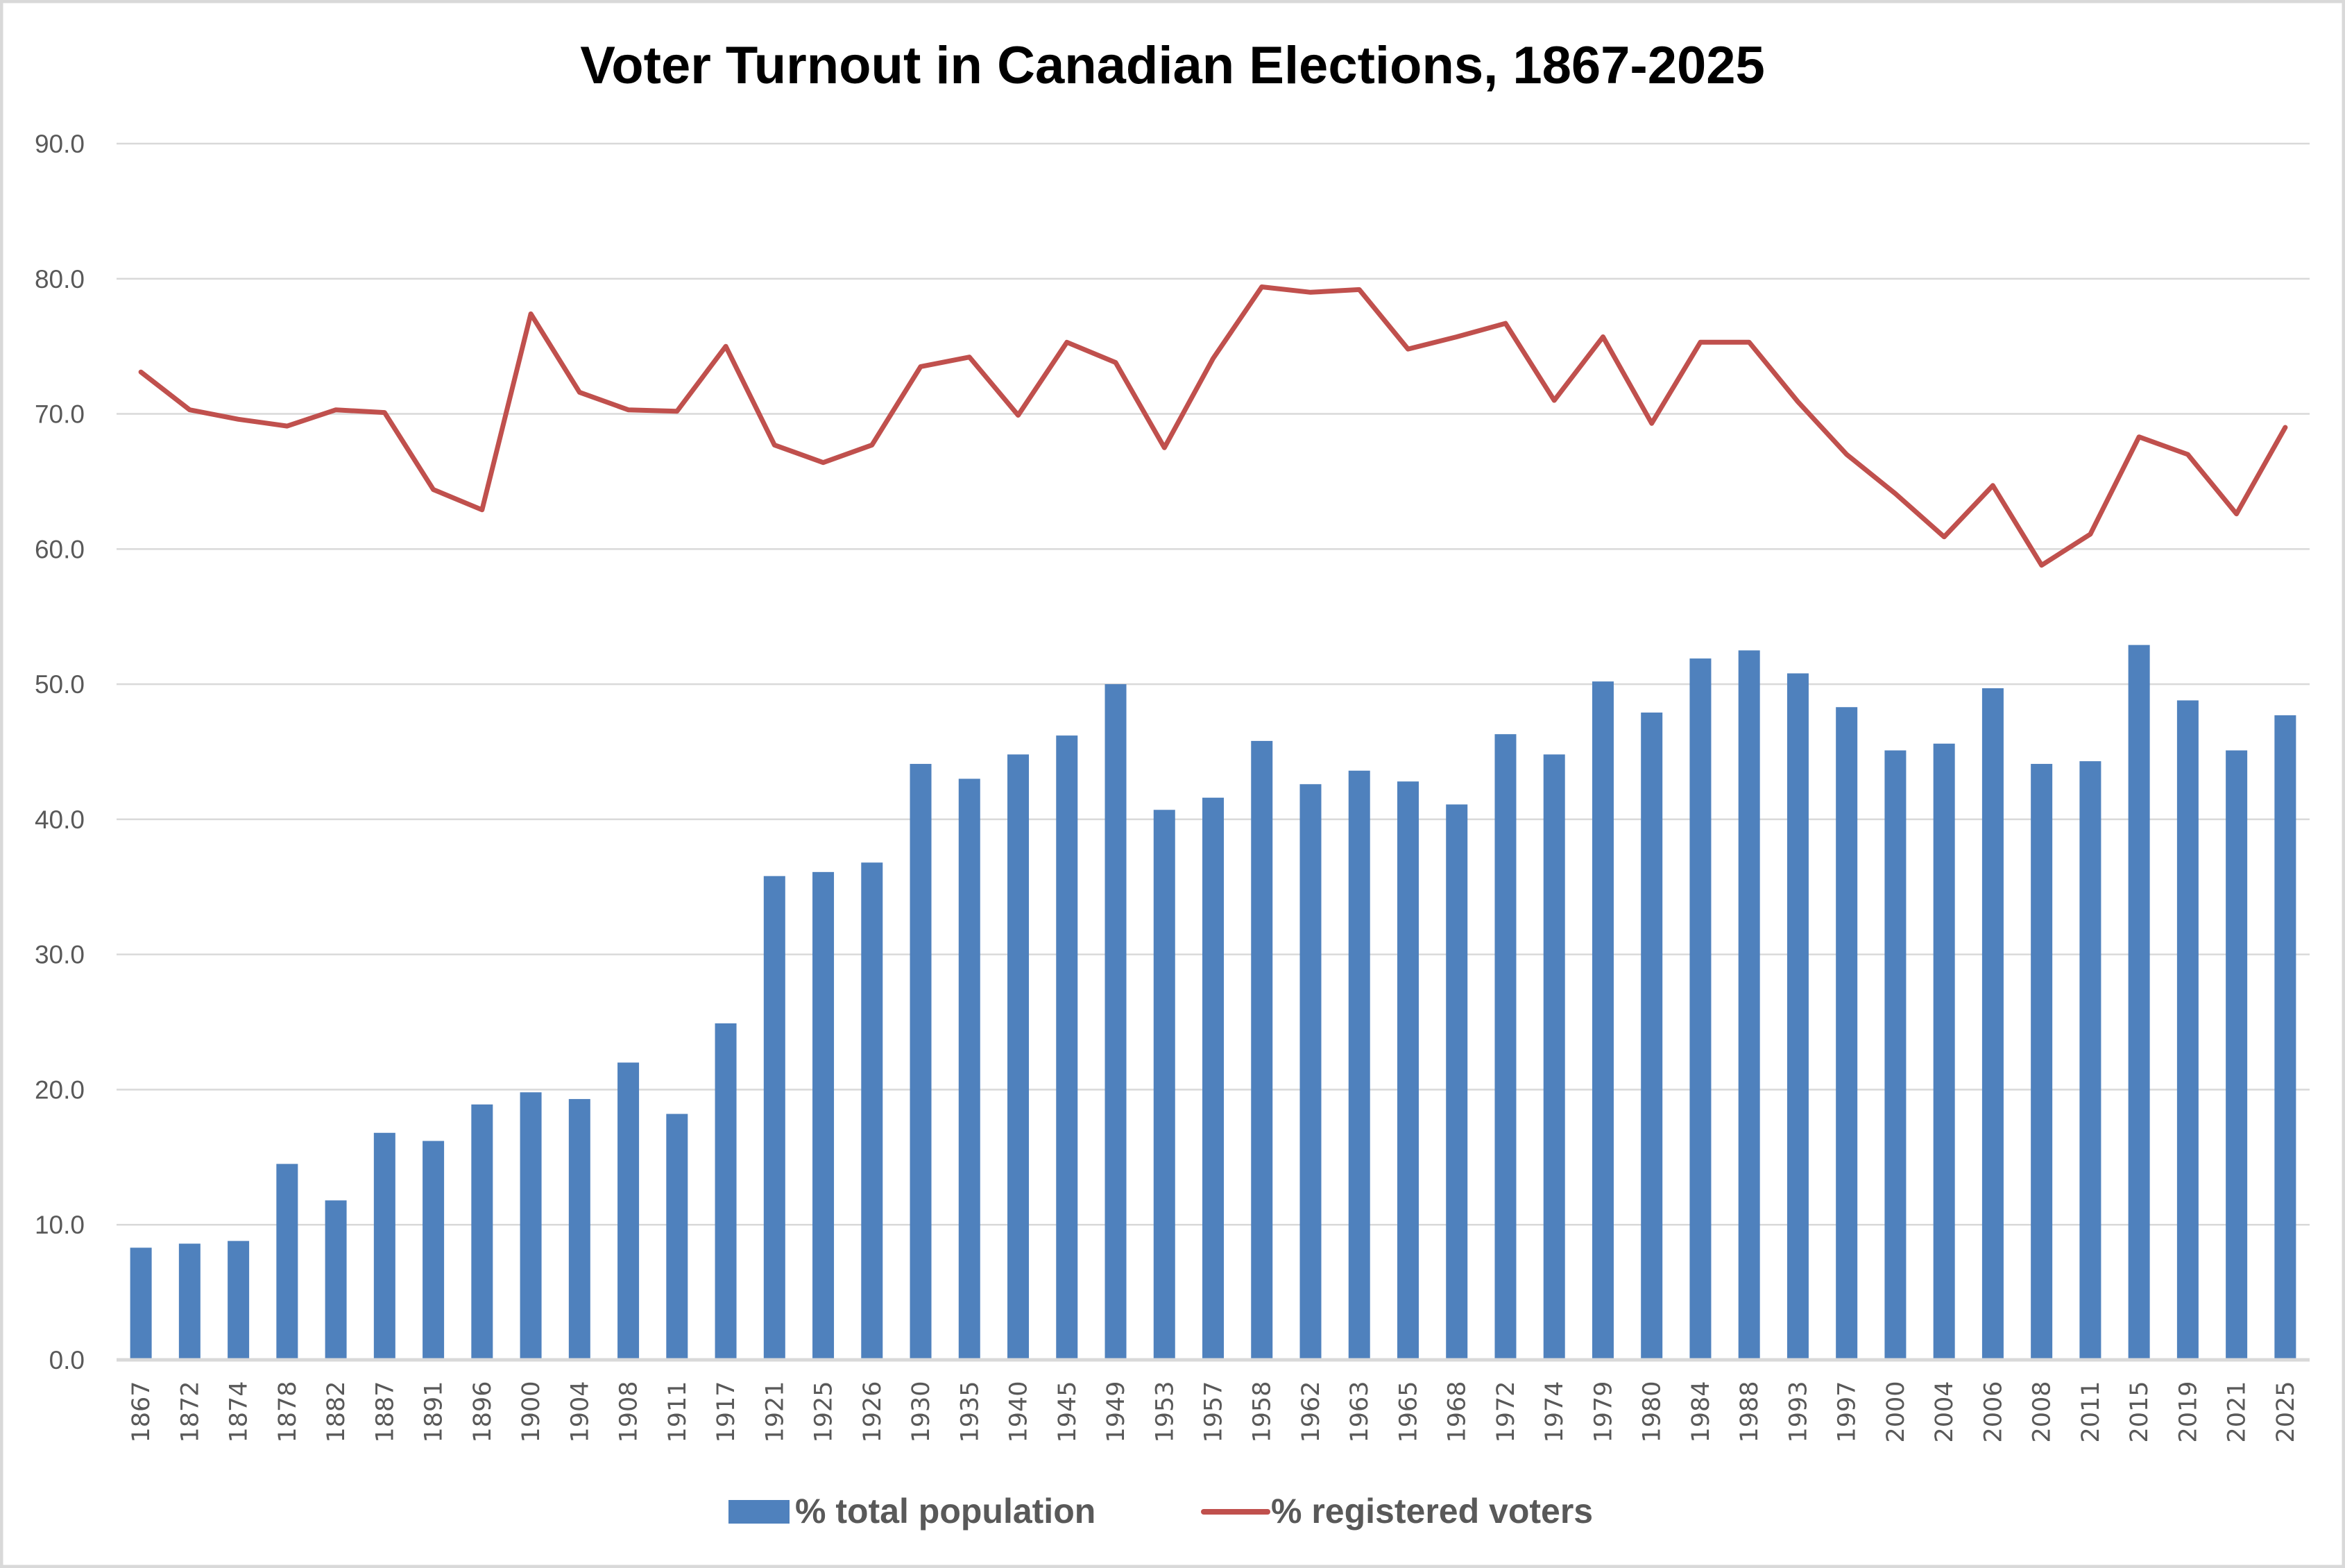  What do you see at coordinates (190, 1411) in the screenshot?
I see `x-tick-label: 1872` at bounding box center [190, 1411].